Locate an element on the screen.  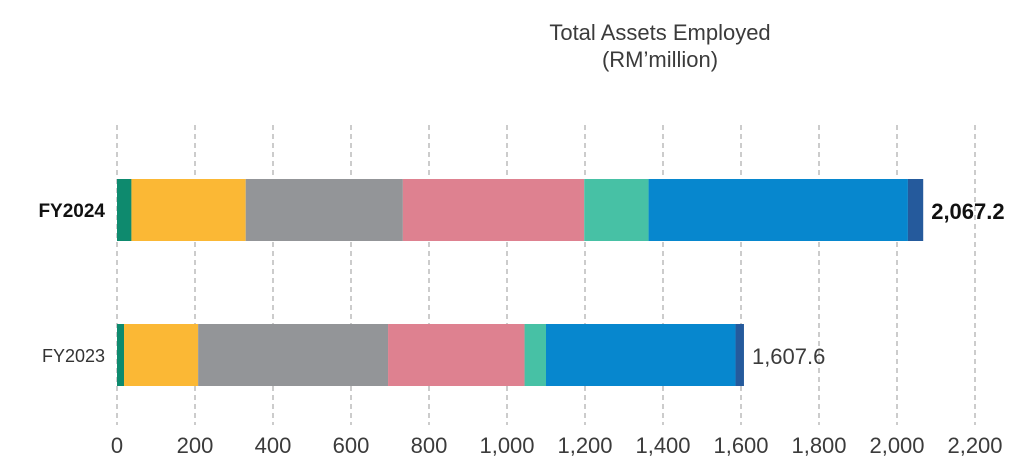
x-tick-label: 0 is located at coordinates (117, 445).